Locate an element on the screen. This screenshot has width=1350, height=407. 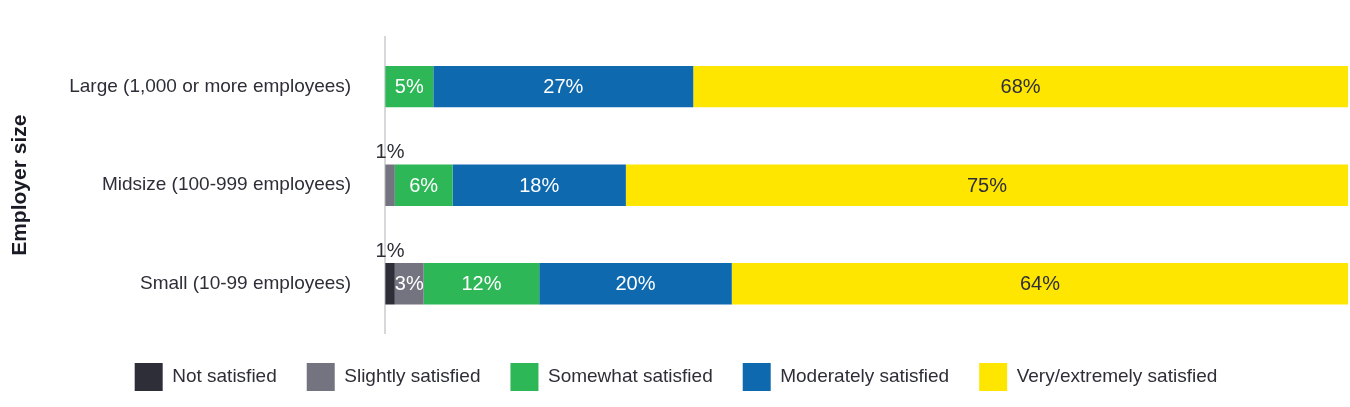
data-label: 27% is located at coordinates (563, 86).